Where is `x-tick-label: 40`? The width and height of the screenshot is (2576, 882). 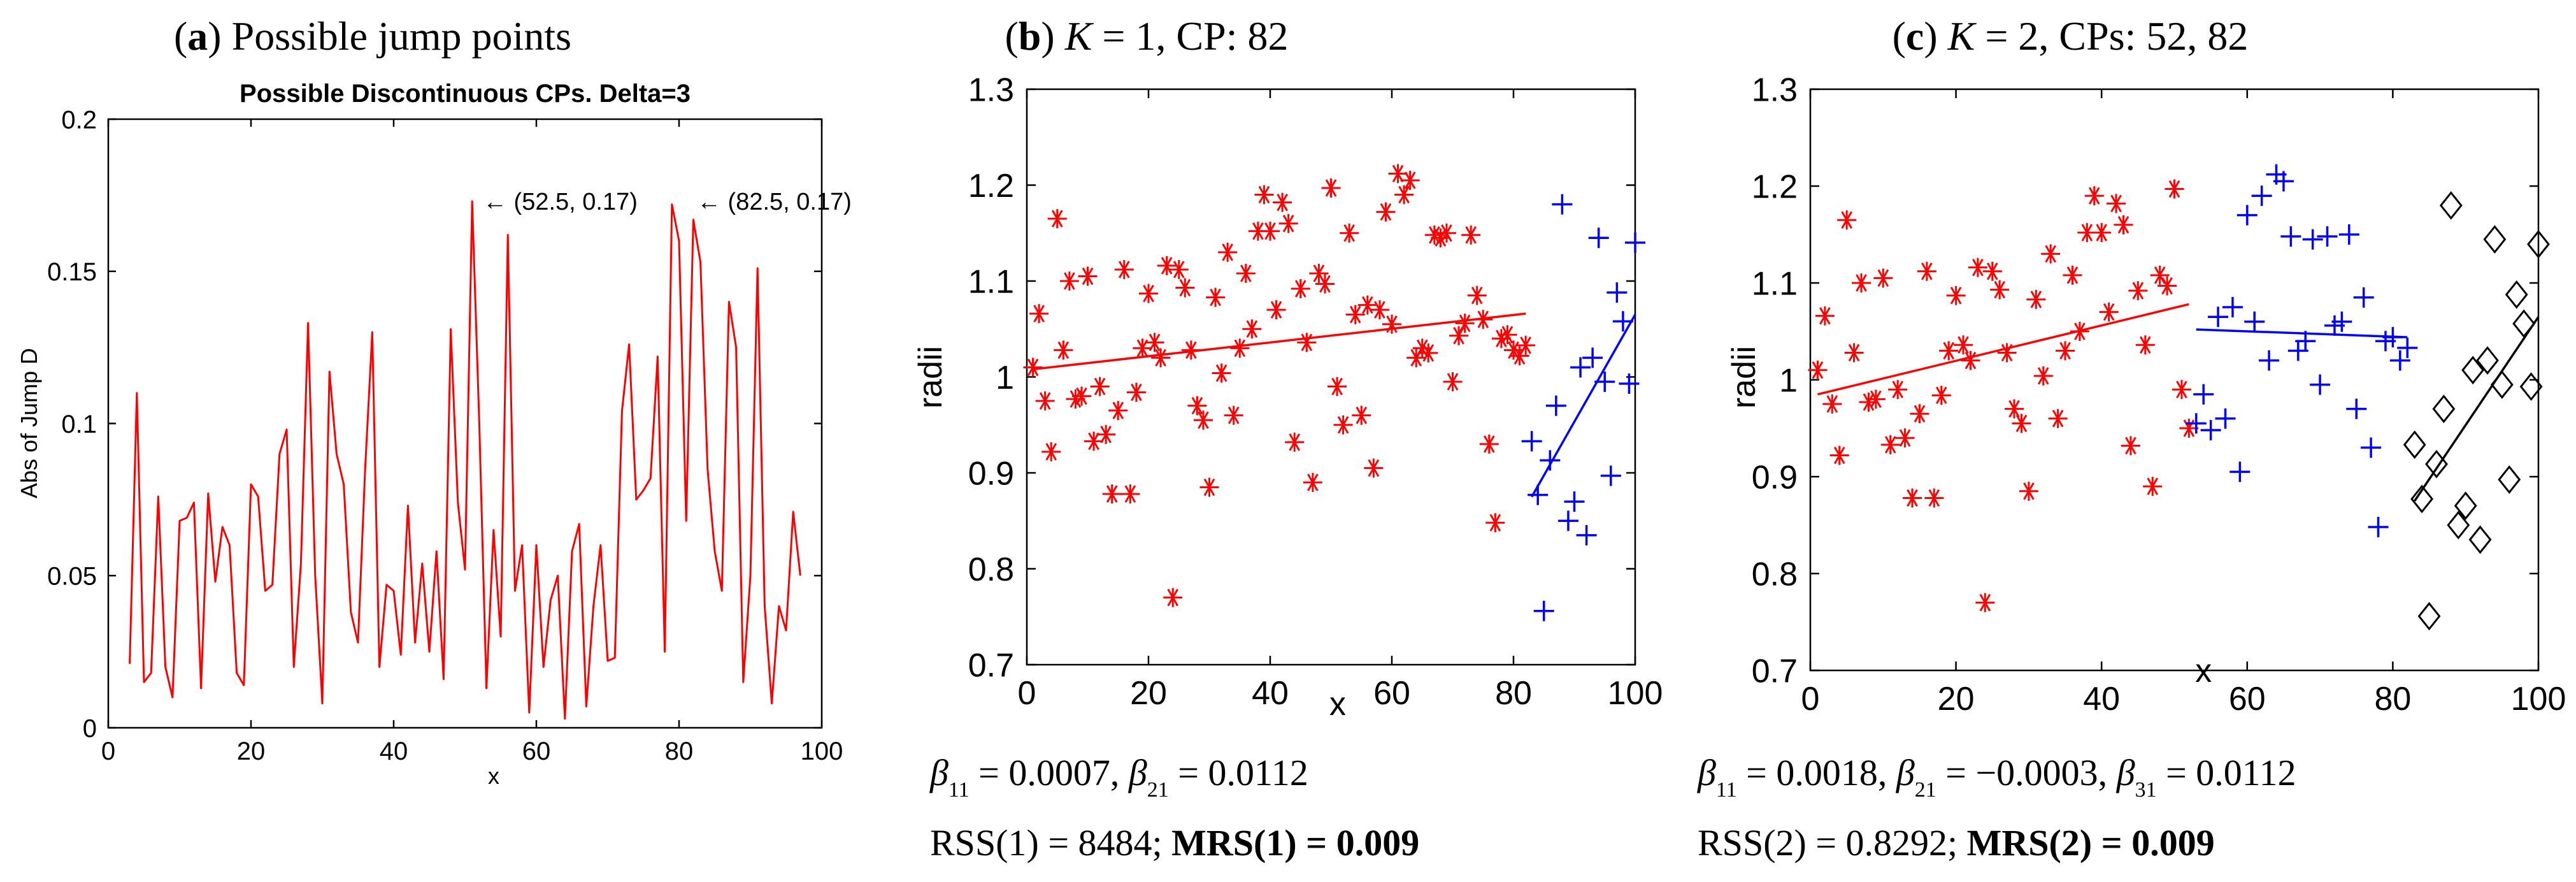
x-tick-label: 40 is located at coordinates (394, 751).